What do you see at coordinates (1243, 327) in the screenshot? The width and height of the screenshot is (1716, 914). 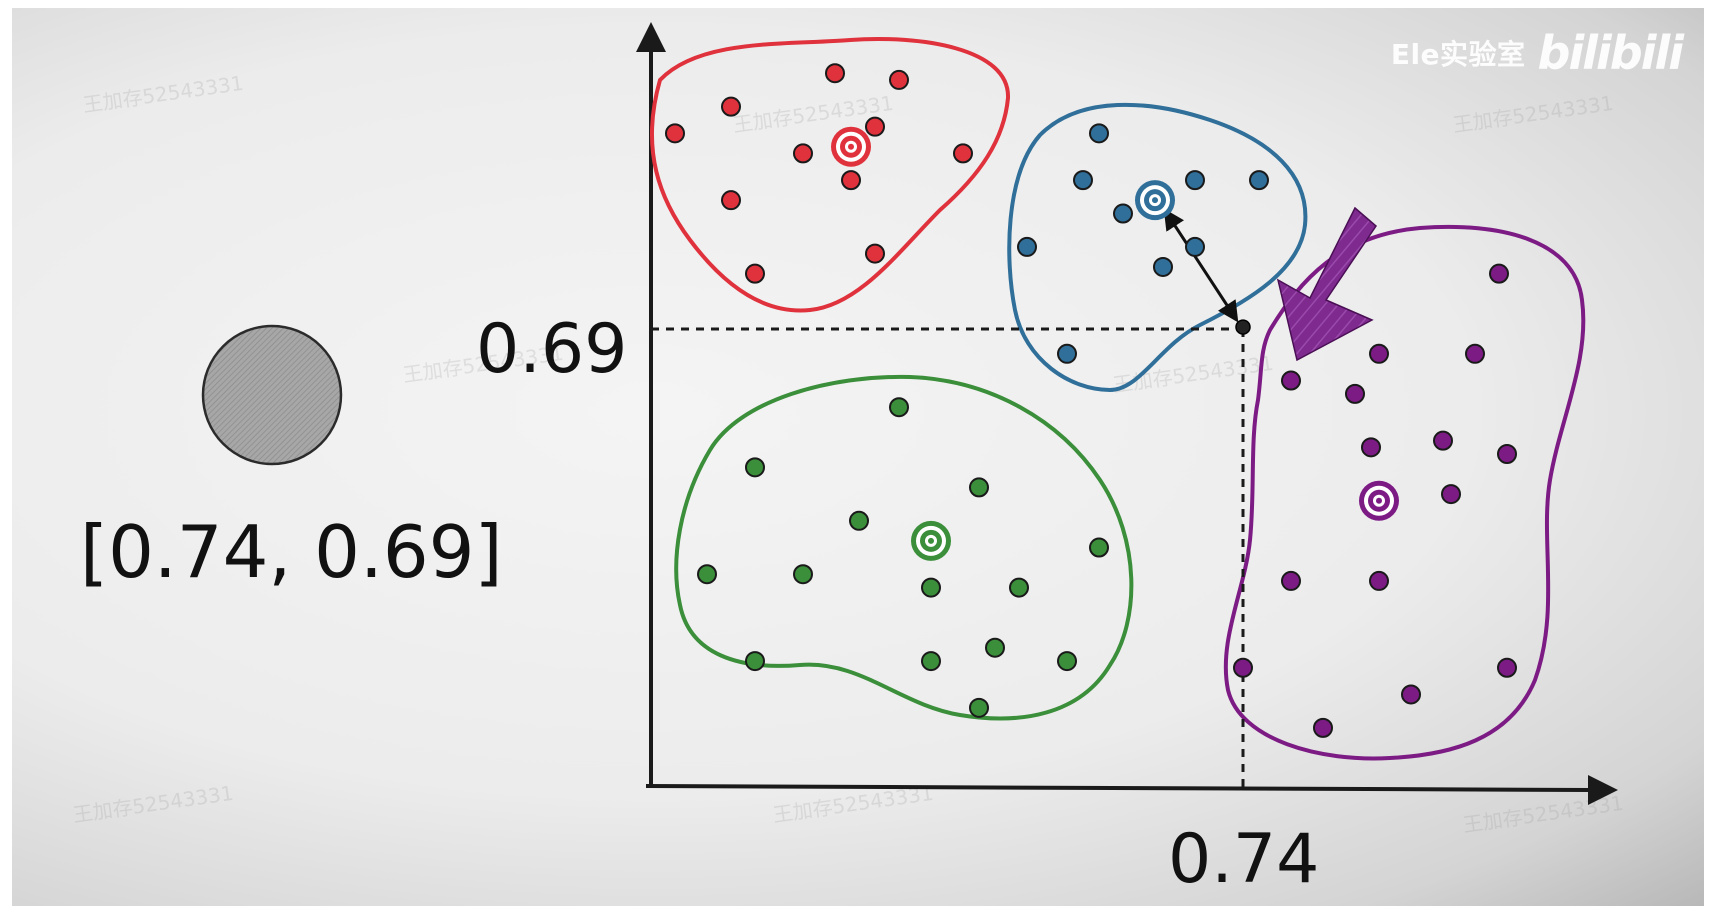 I see `query-point` at bounding box center [1243, 327].